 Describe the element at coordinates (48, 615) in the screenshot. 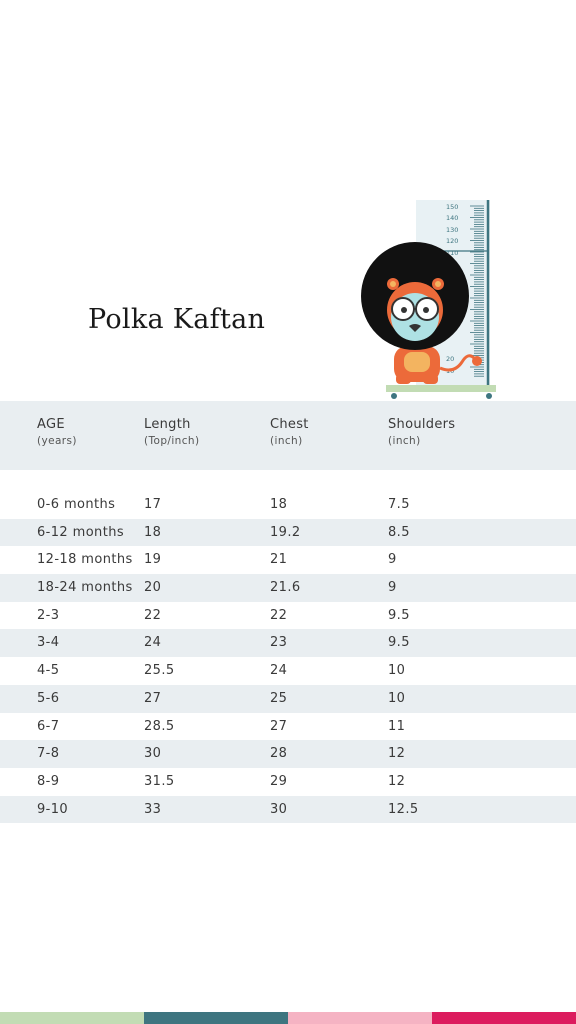

I see `cell-age: 2-3` at that location.